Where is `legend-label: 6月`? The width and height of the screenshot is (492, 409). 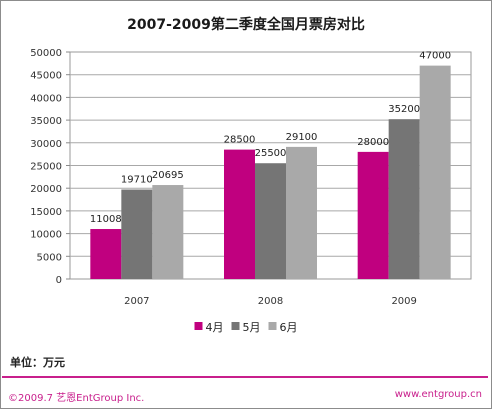 legend-label: 6月 is located at coordinates (289, 327).